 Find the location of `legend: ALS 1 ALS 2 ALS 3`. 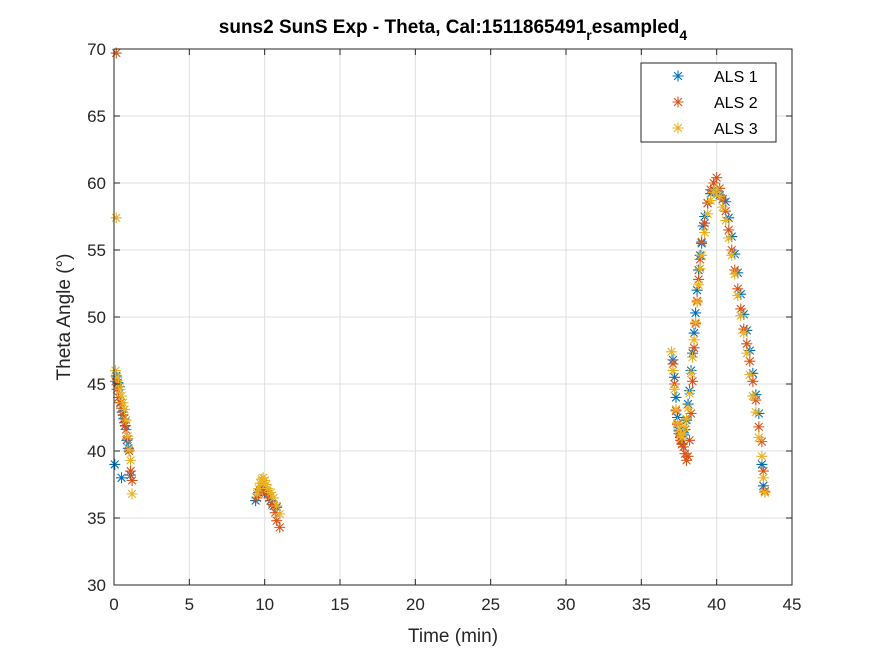

legend: ALS 1 ALS 2 ALS 3 is located at coordinates (708, 102).